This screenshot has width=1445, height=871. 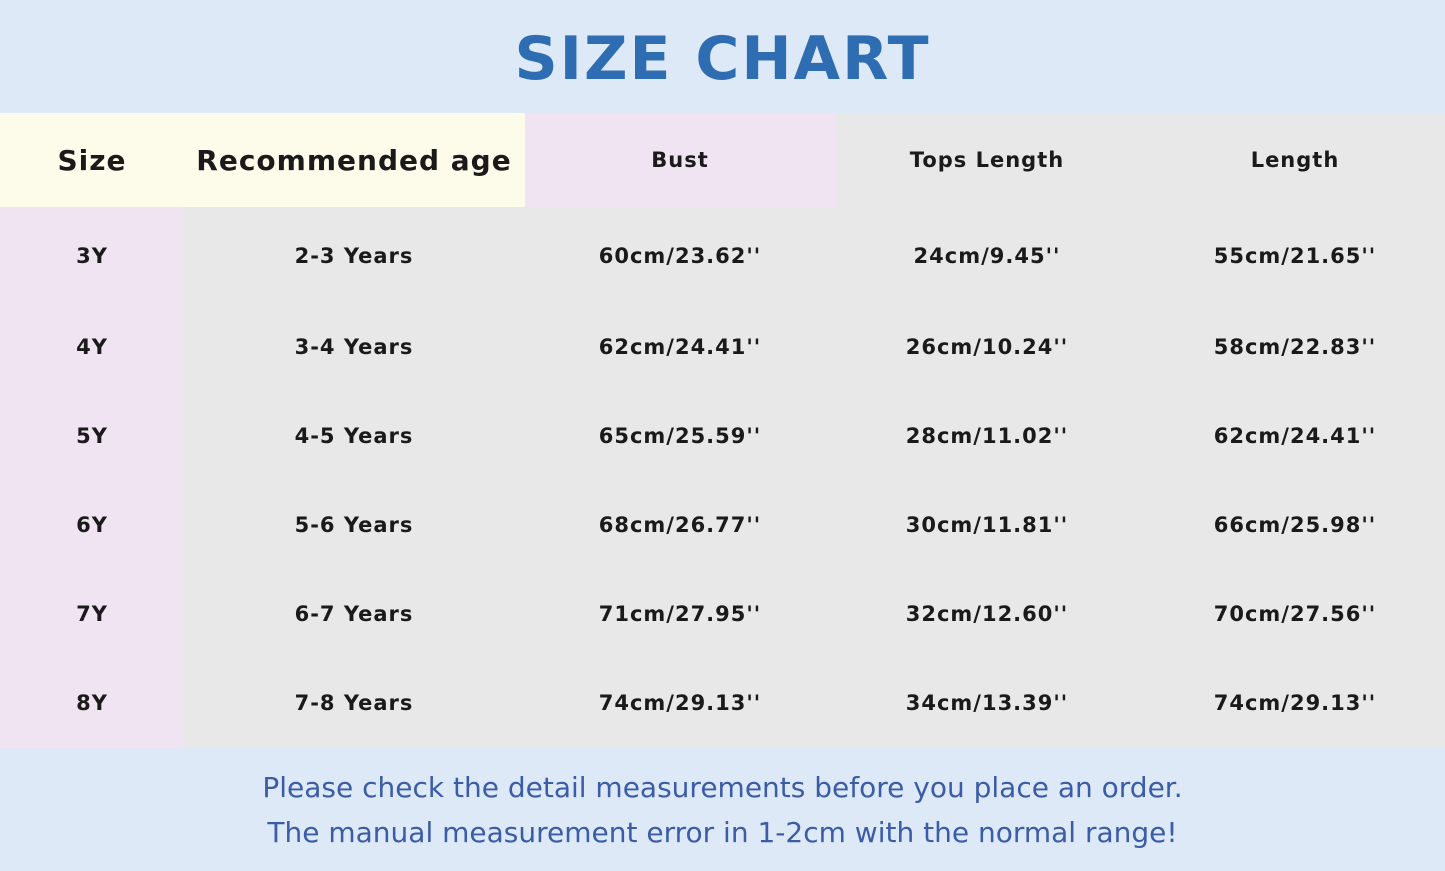 What do you see at coordinates (92, 703) in the screenshot?
I see `table-cell: 8Y` at bounding box center [92, 703].